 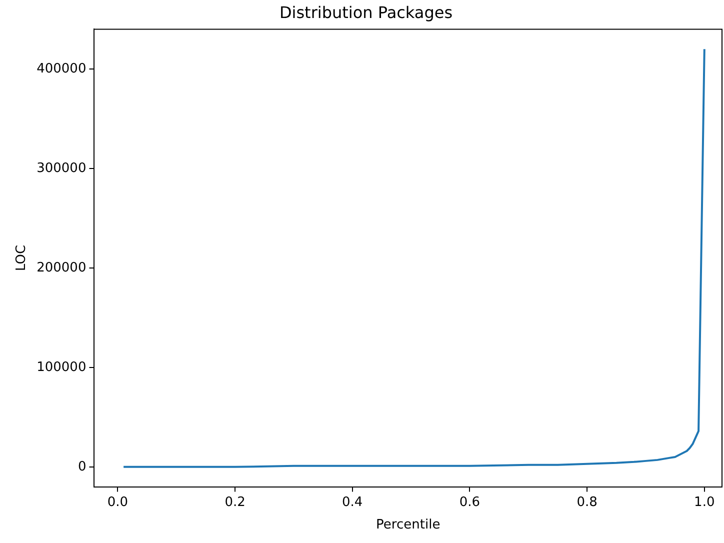 What do you see at coordinates (587, 502) in the screenshot?
I see `x-tick-label: 0.8` at bounding box center [587, 502].